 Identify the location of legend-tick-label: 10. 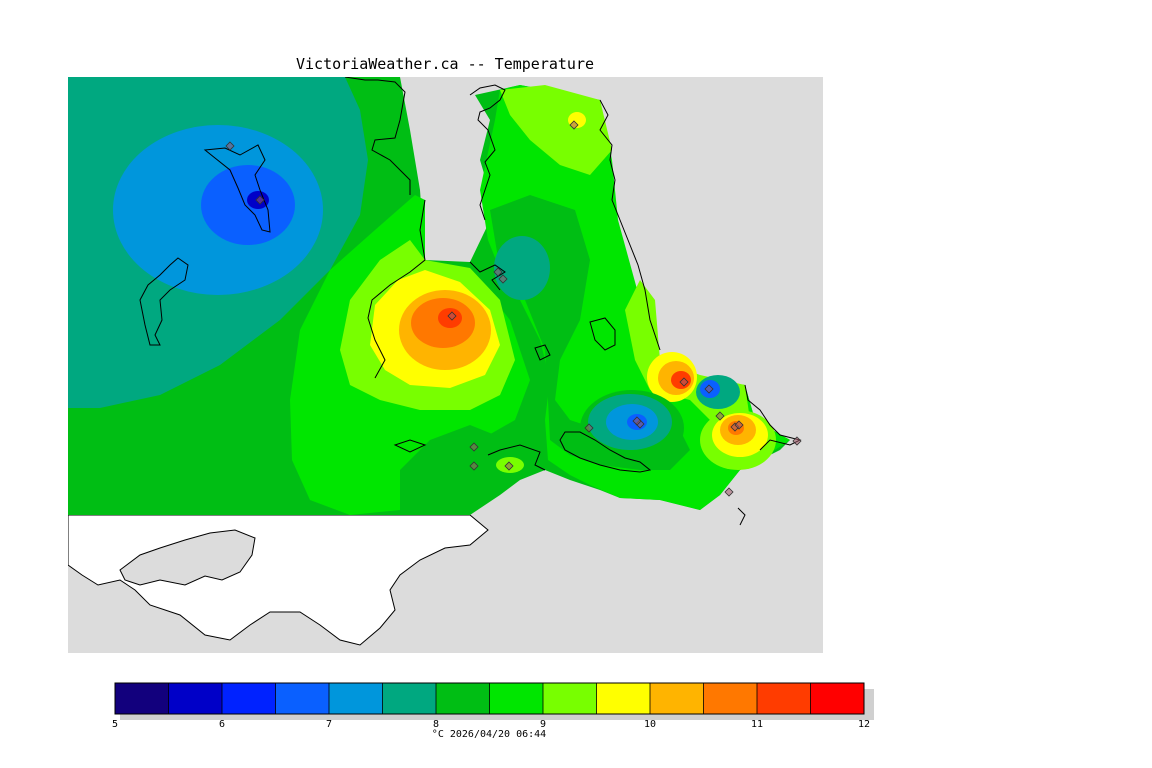
(650, 724).